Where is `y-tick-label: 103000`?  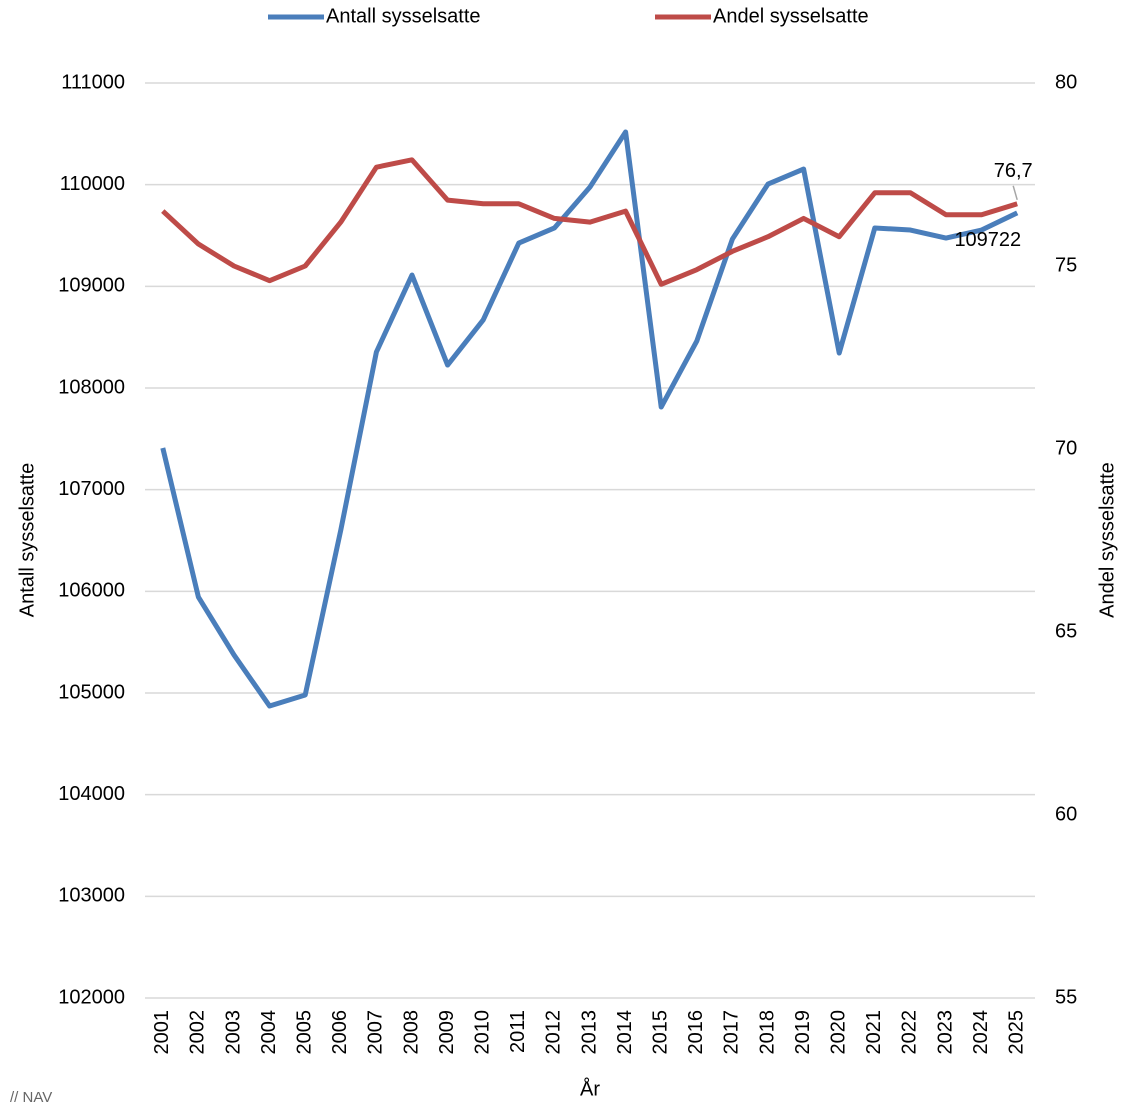 y-tick-label: 103000 is located at coordinates (91, 896).